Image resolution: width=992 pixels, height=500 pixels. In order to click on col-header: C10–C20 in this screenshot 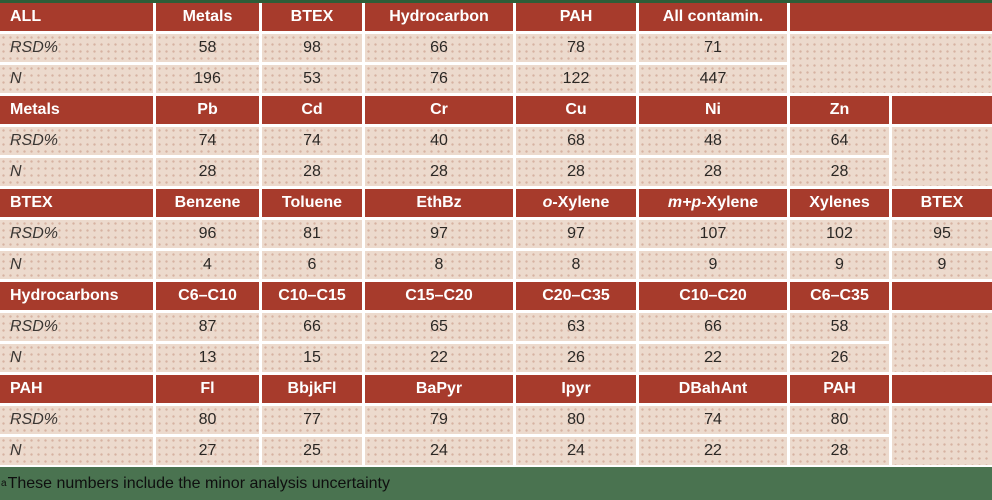, I will do `click(713, 296)`.